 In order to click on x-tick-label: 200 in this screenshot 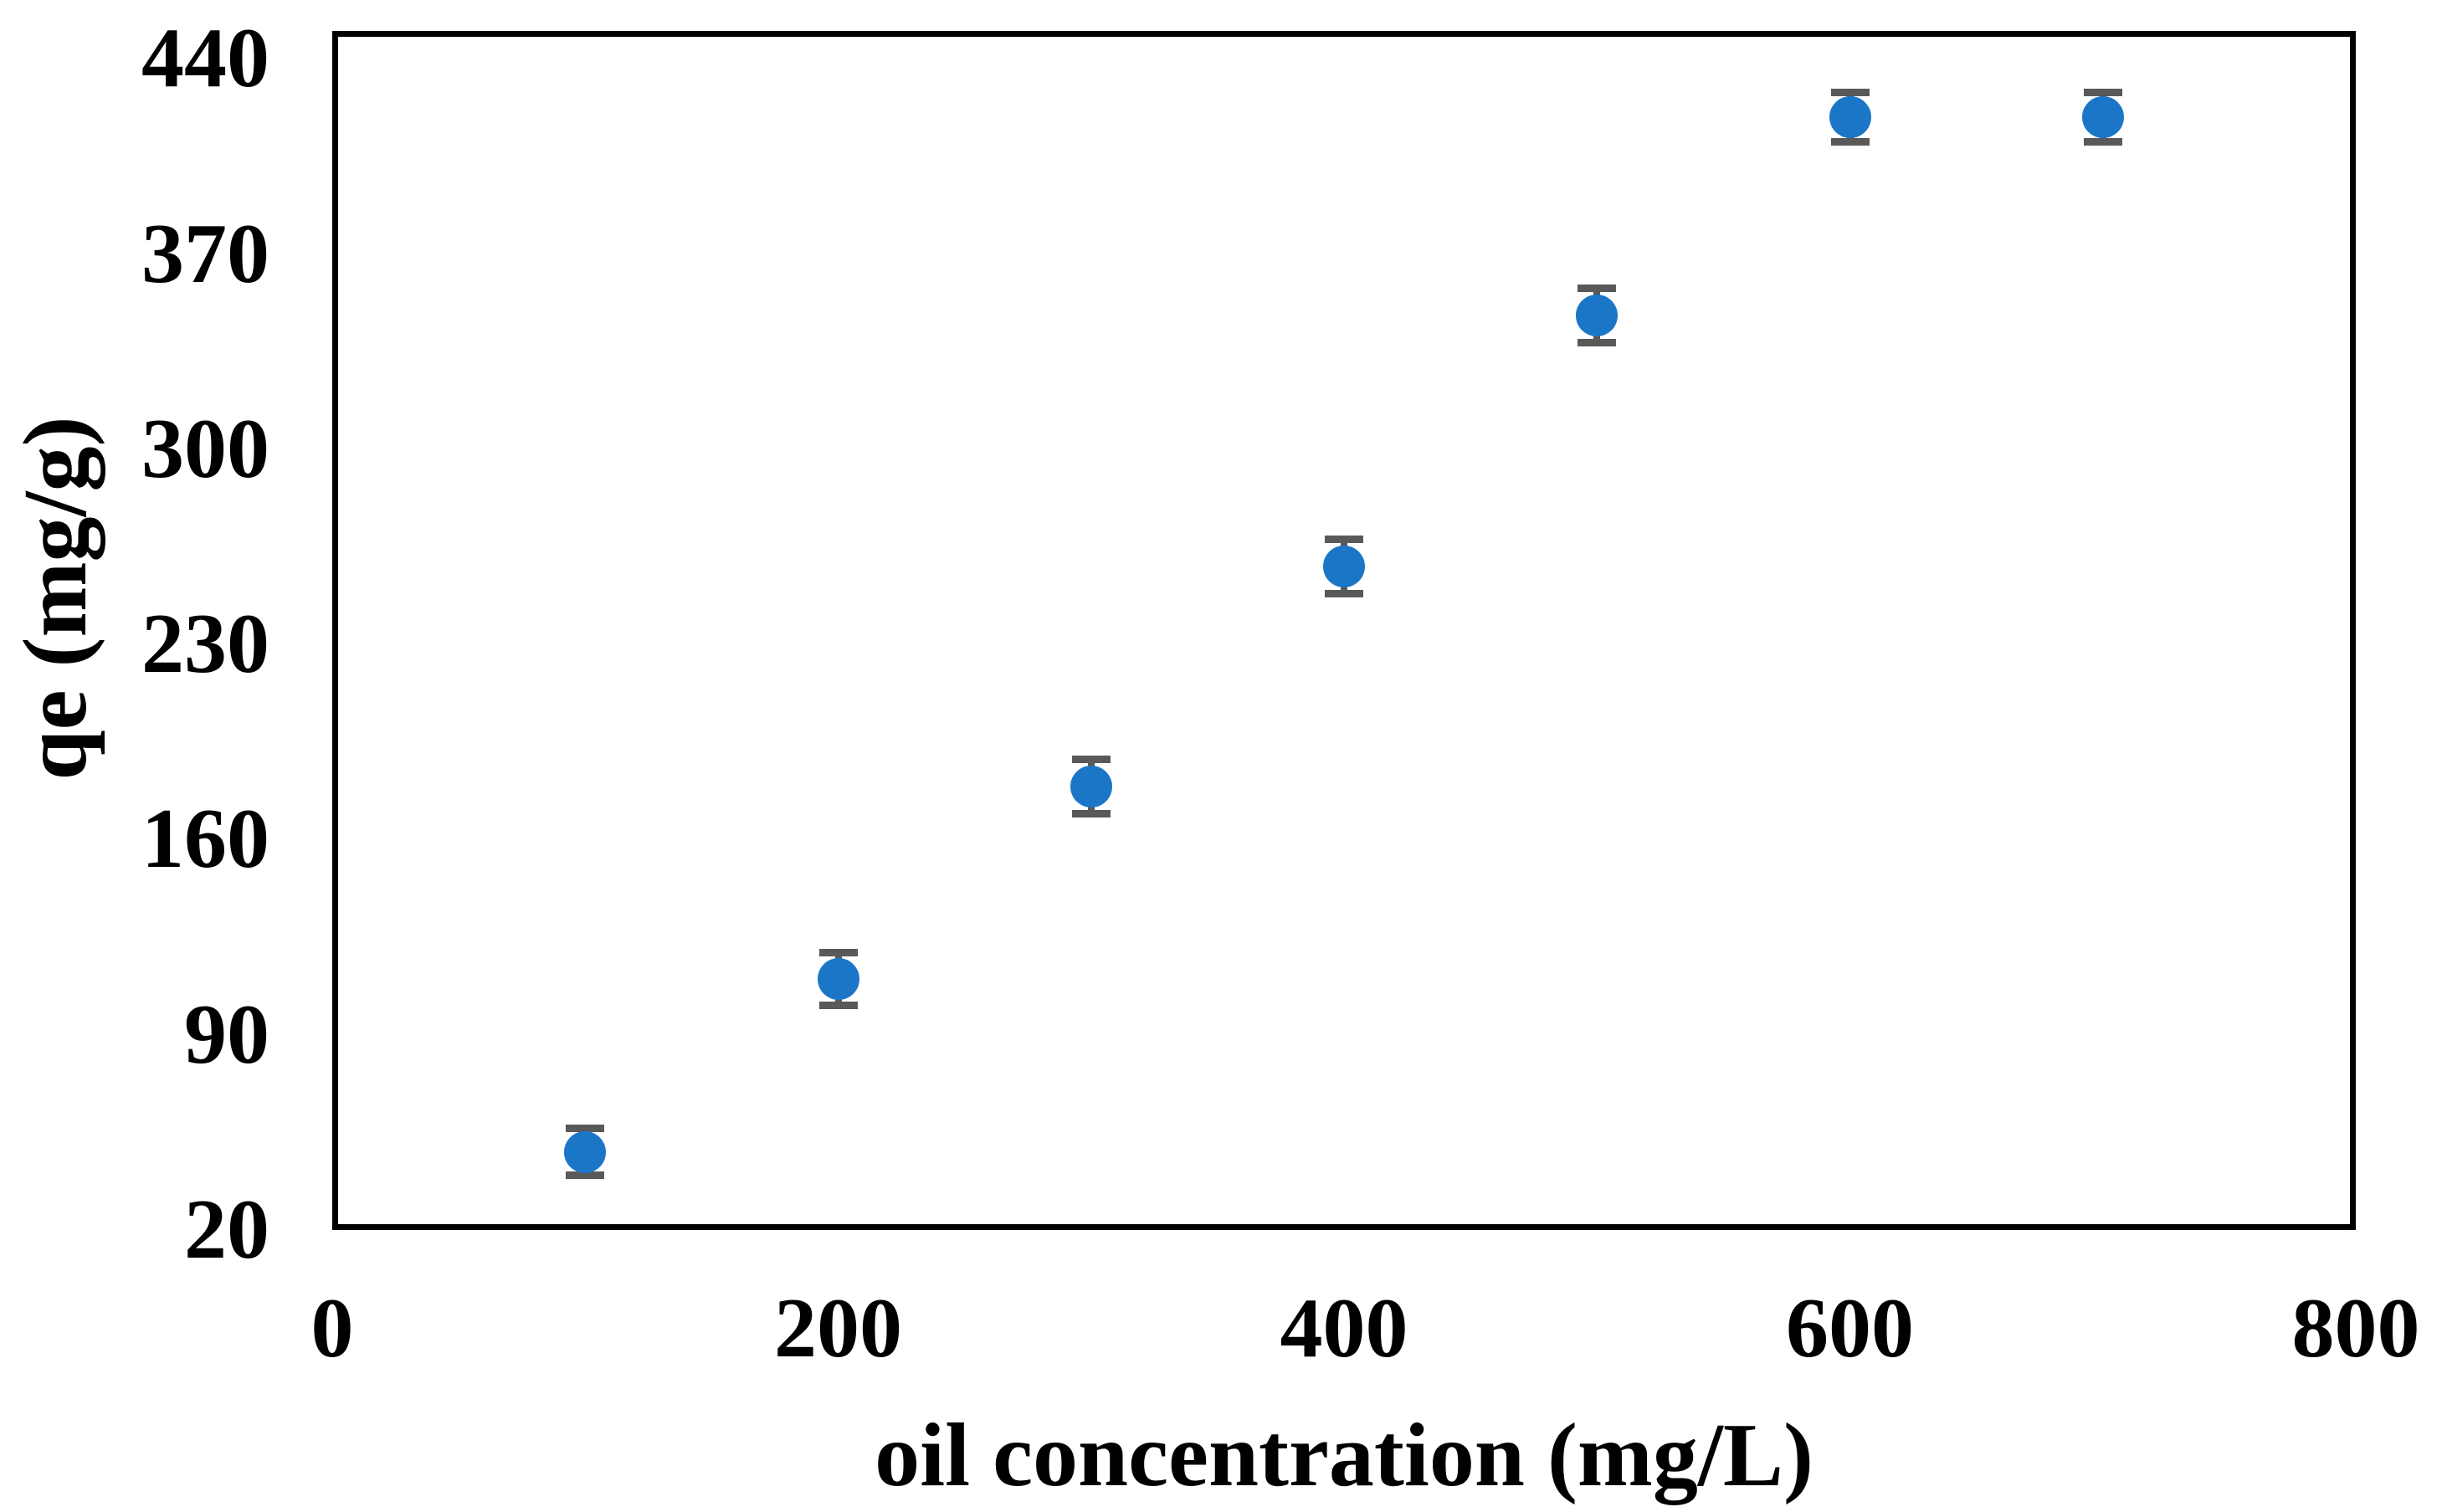, I will do `click(838, 1328)`.